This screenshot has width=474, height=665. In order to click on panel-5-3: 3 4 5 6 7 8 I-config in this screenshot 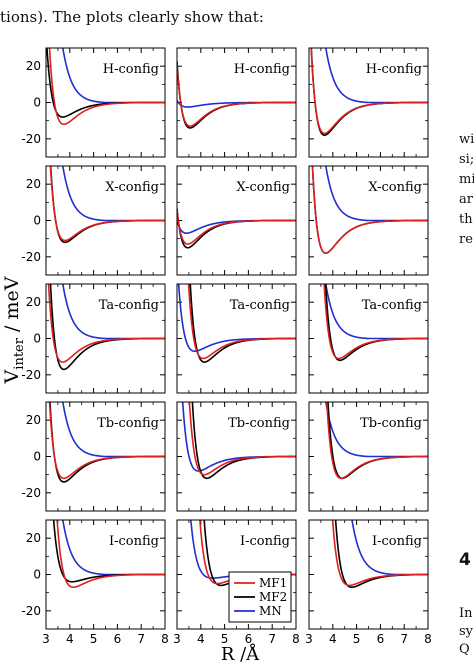, I will do `click(368, 582)`.